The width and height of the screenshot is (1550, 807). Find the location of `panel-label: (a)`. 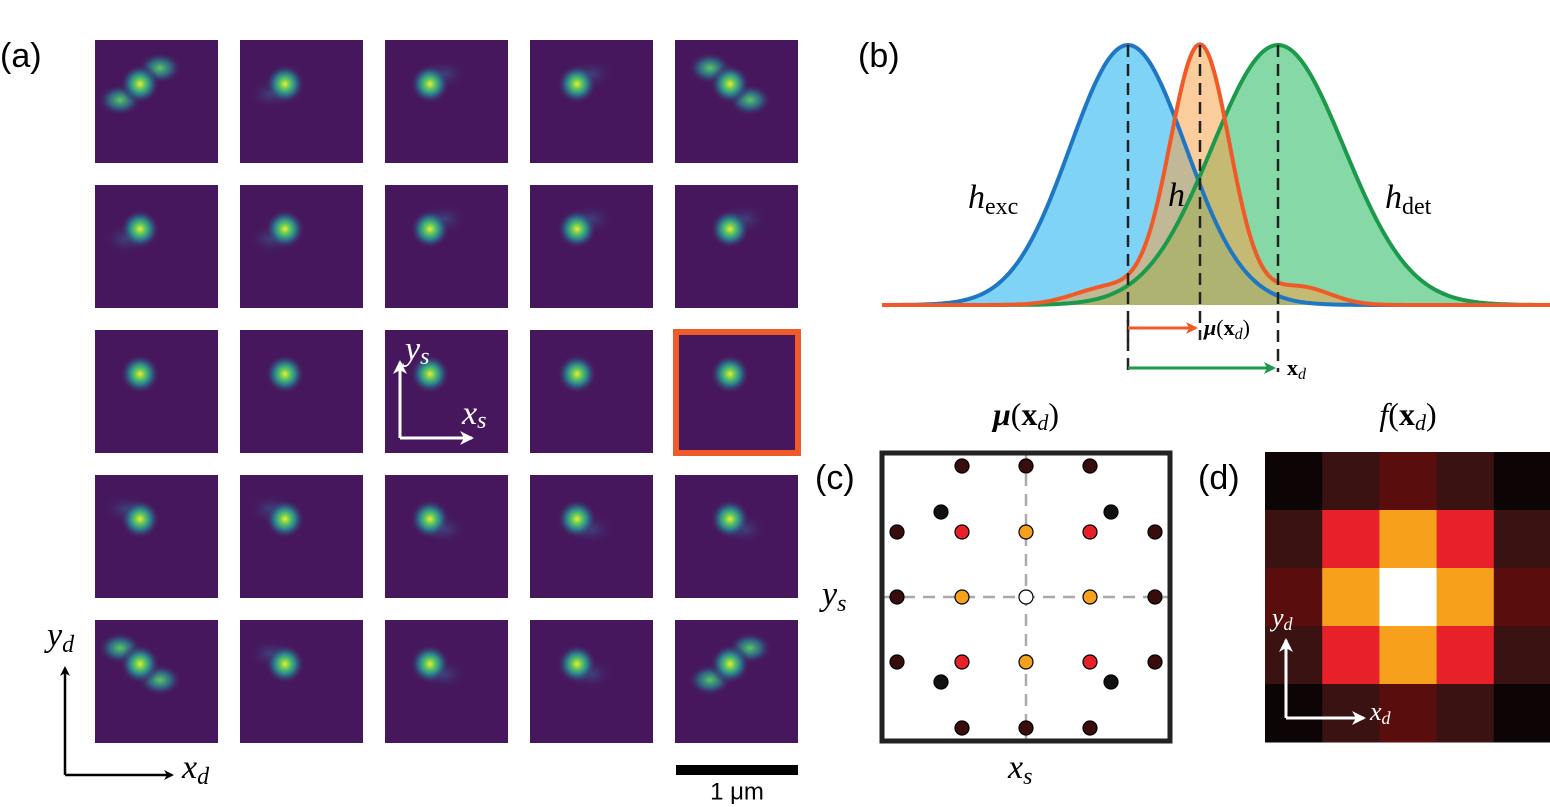

panel-label: (a) is located at coordinates (21, 56).